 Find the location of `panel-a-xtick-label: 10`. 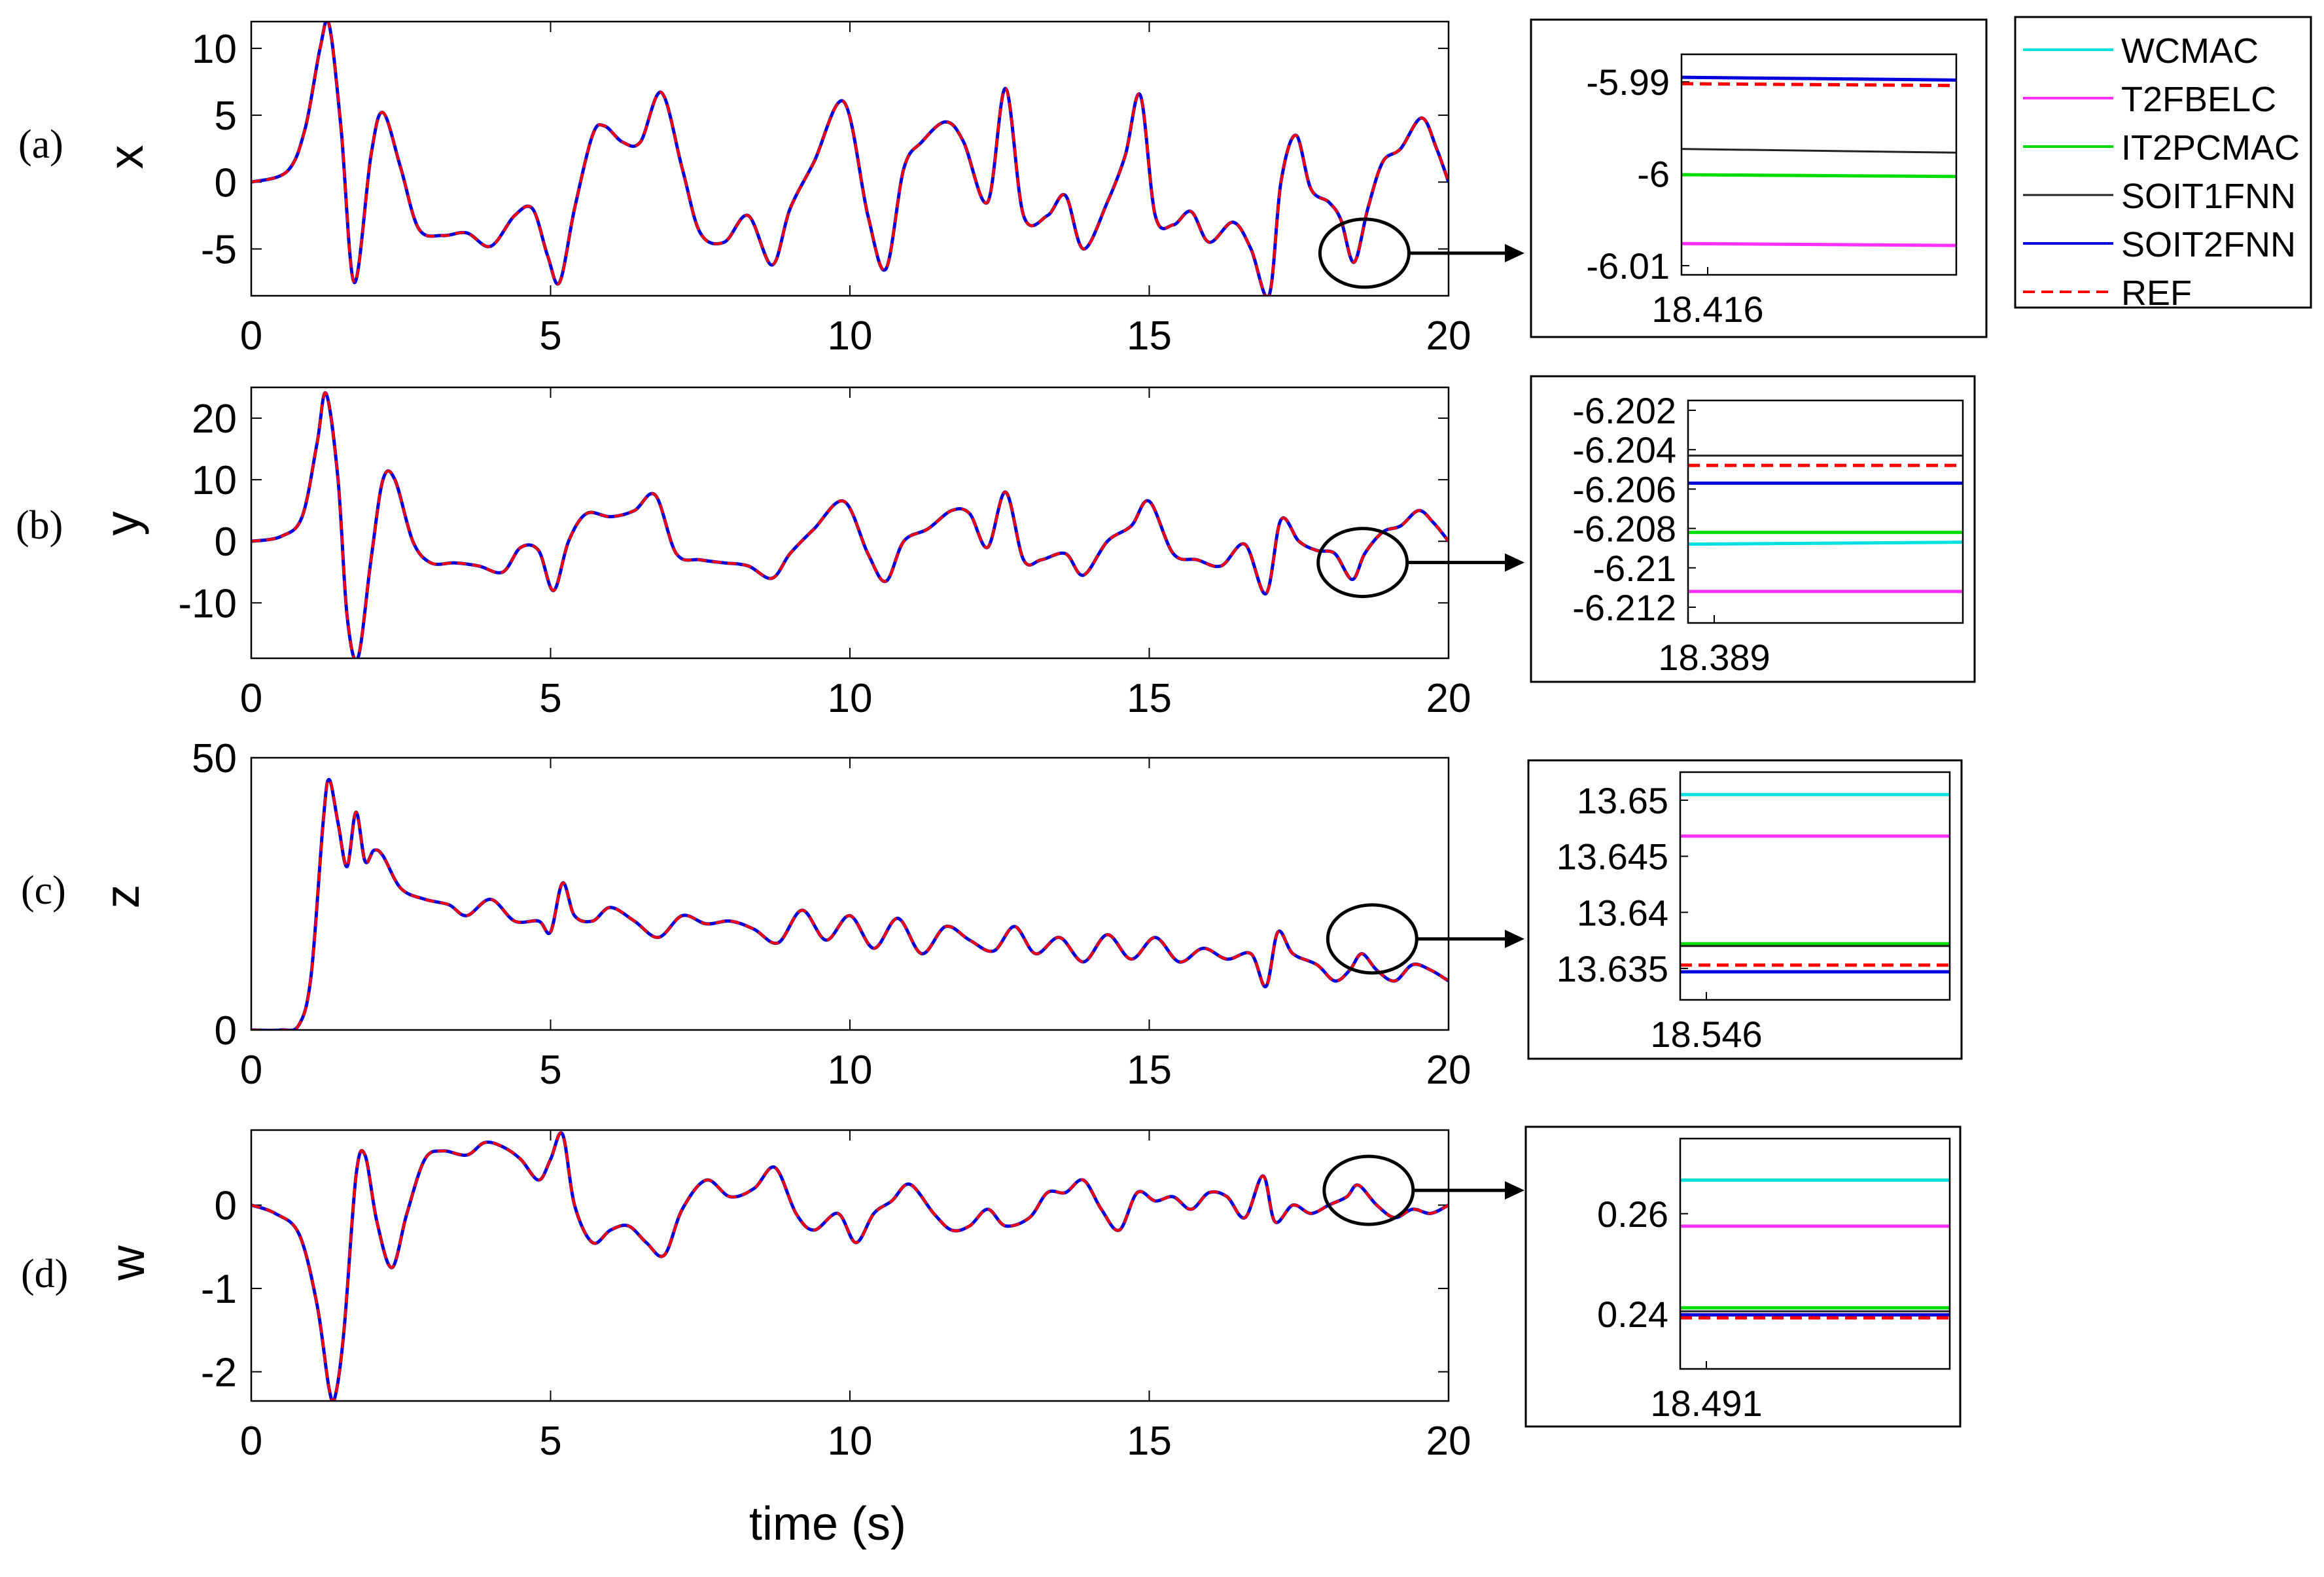

panel-a-xtick-label: 10 is located at coordinates (850, 336).